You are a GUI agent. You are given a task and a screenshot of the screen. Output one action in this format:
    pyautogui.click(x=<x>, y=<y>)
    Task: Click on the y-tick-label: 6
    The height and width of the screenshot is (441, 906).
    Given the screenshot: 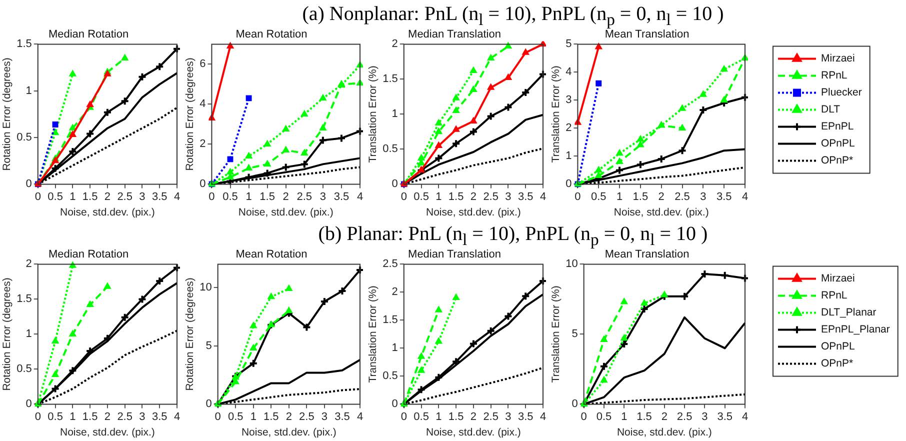 What is the action you would take?
    pyautogui.click(x=203, y=64)
    